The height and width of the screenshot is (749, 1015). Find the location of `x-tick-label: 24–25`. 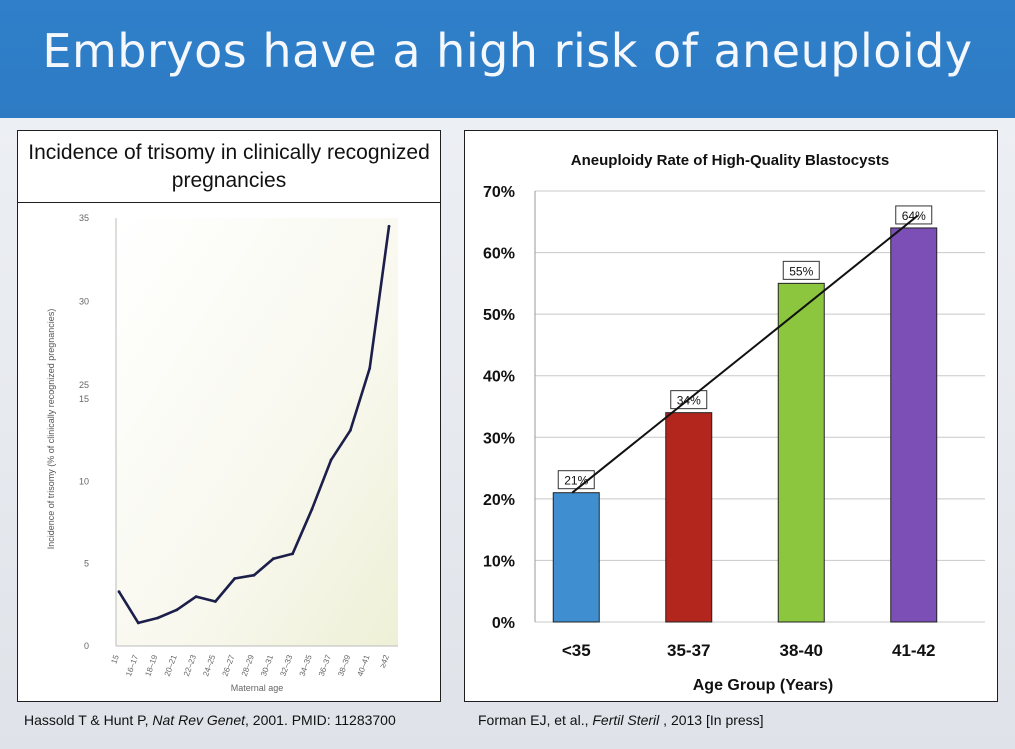

x-tick-label: 24–25 is located at coordinates (209, 665).